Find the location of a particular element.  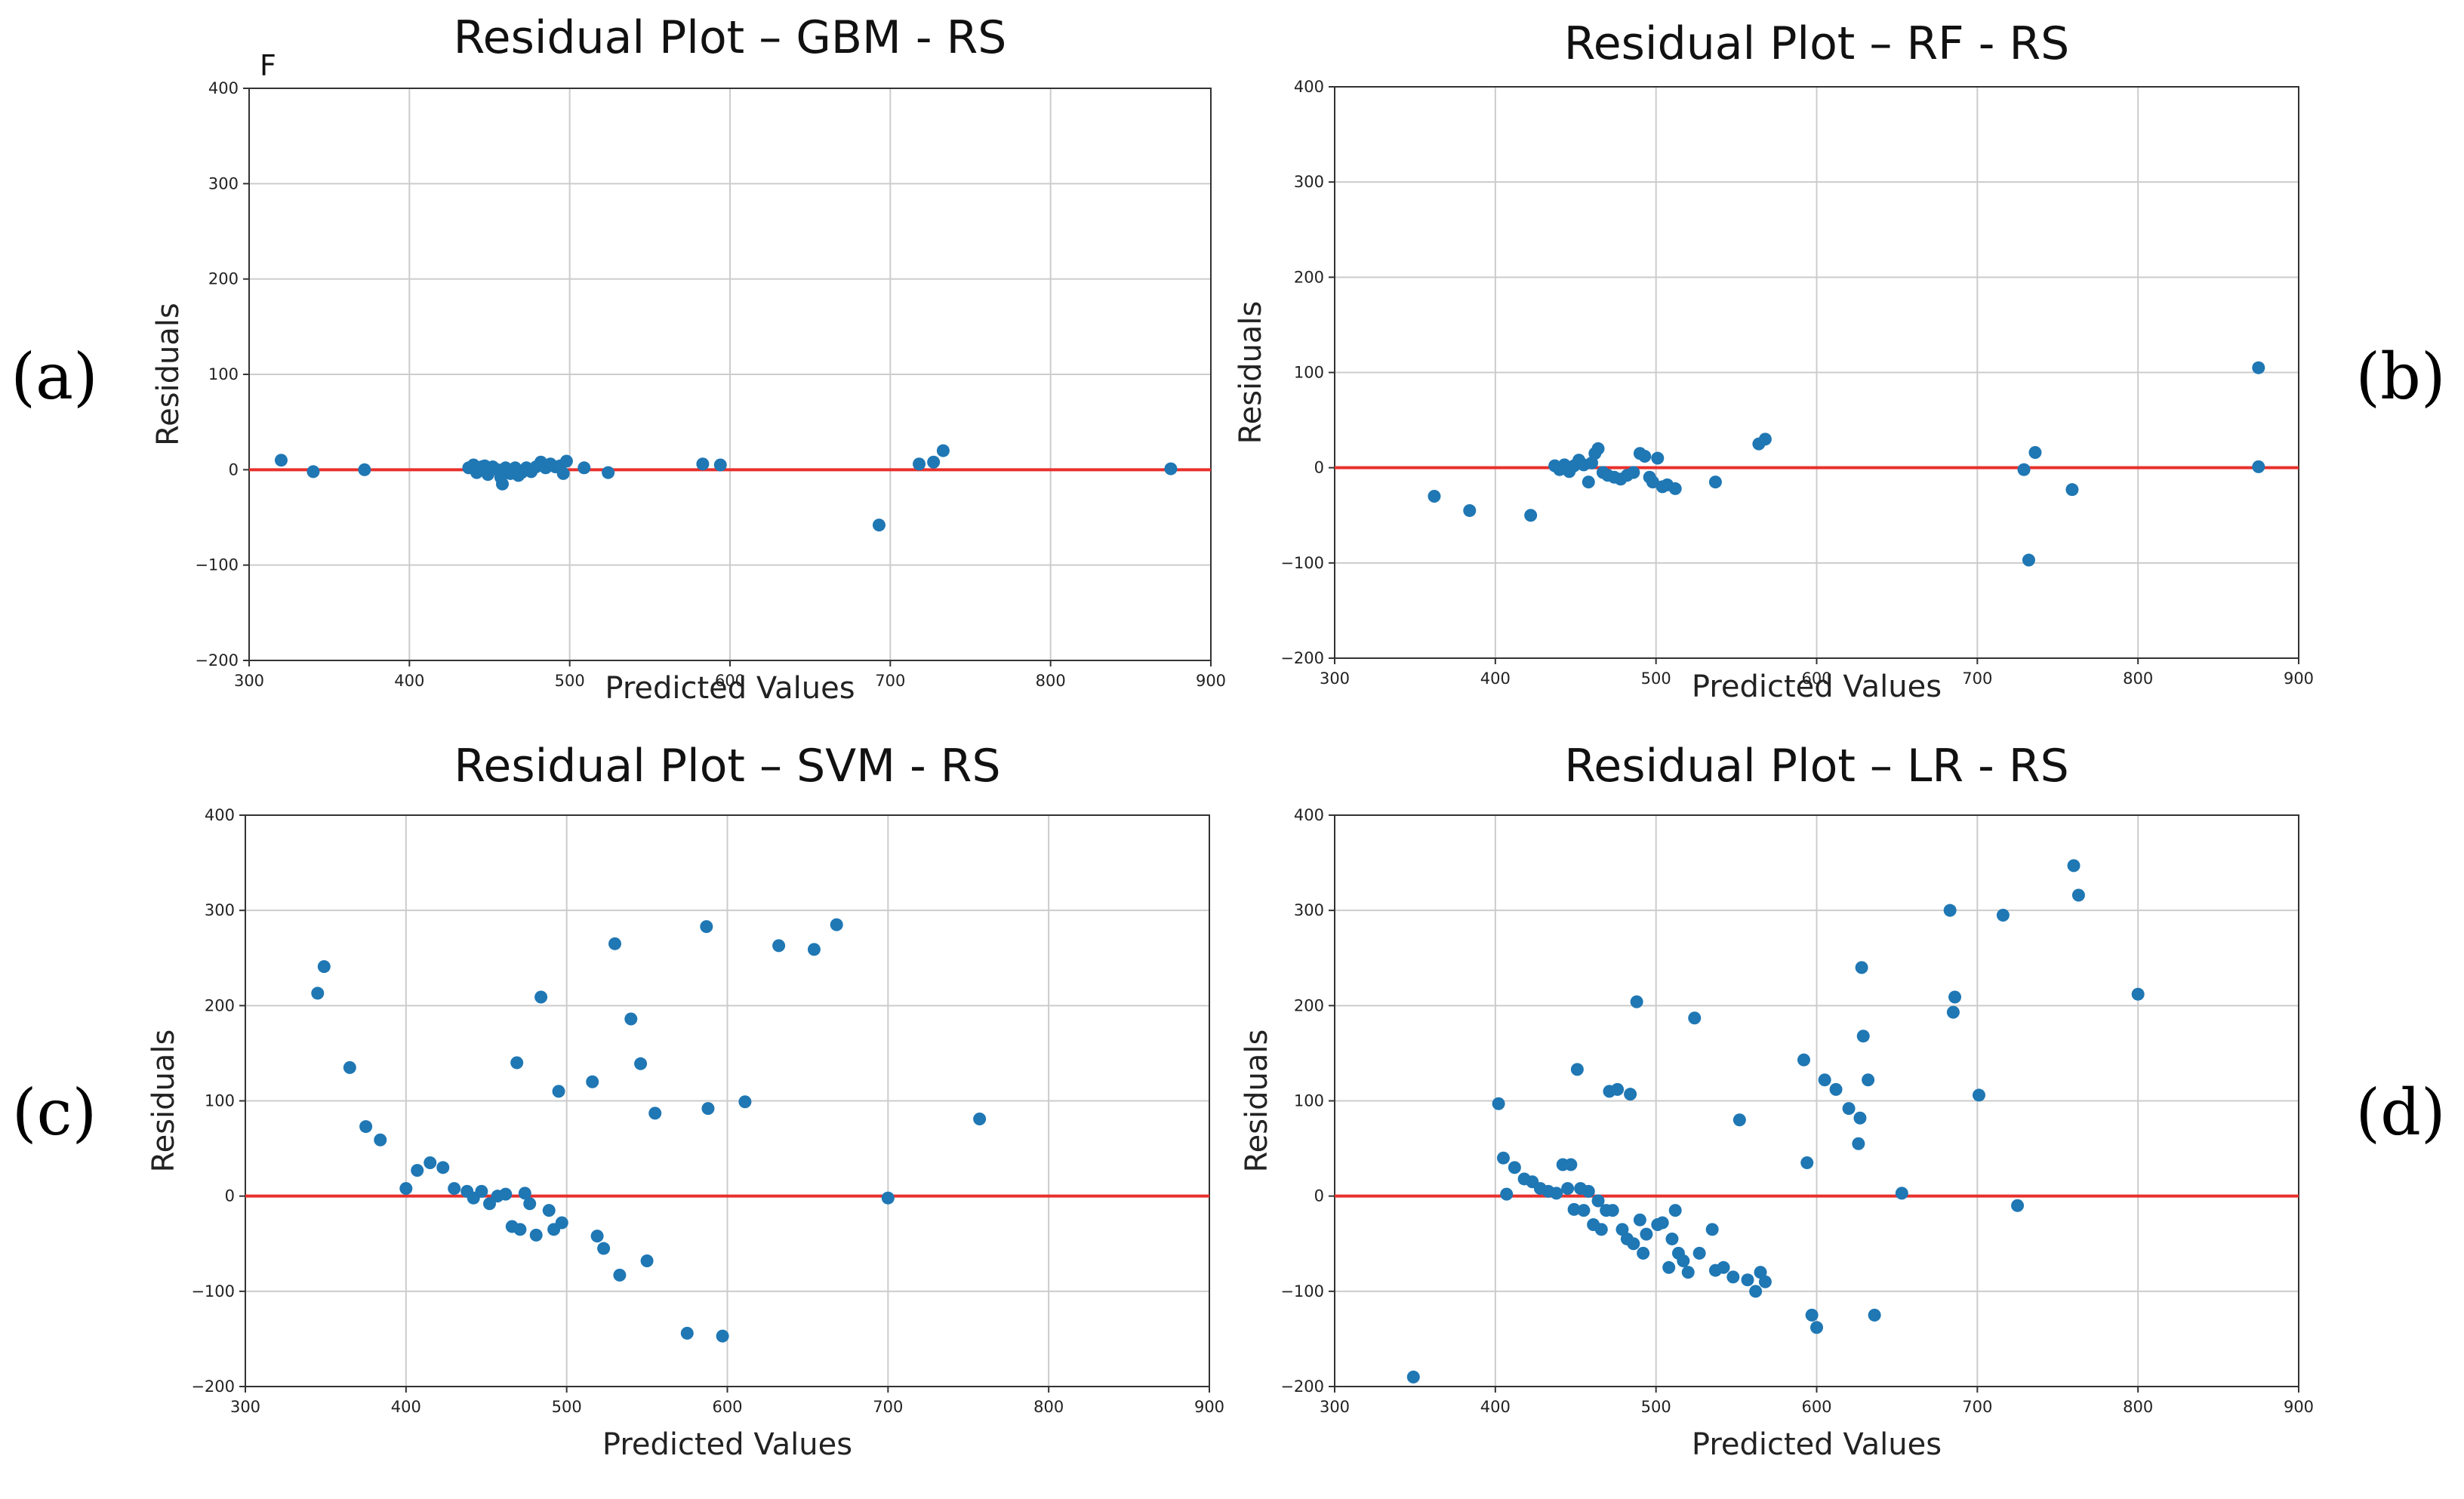

y-tick-label: 200 is located at coordinates (223, 279).